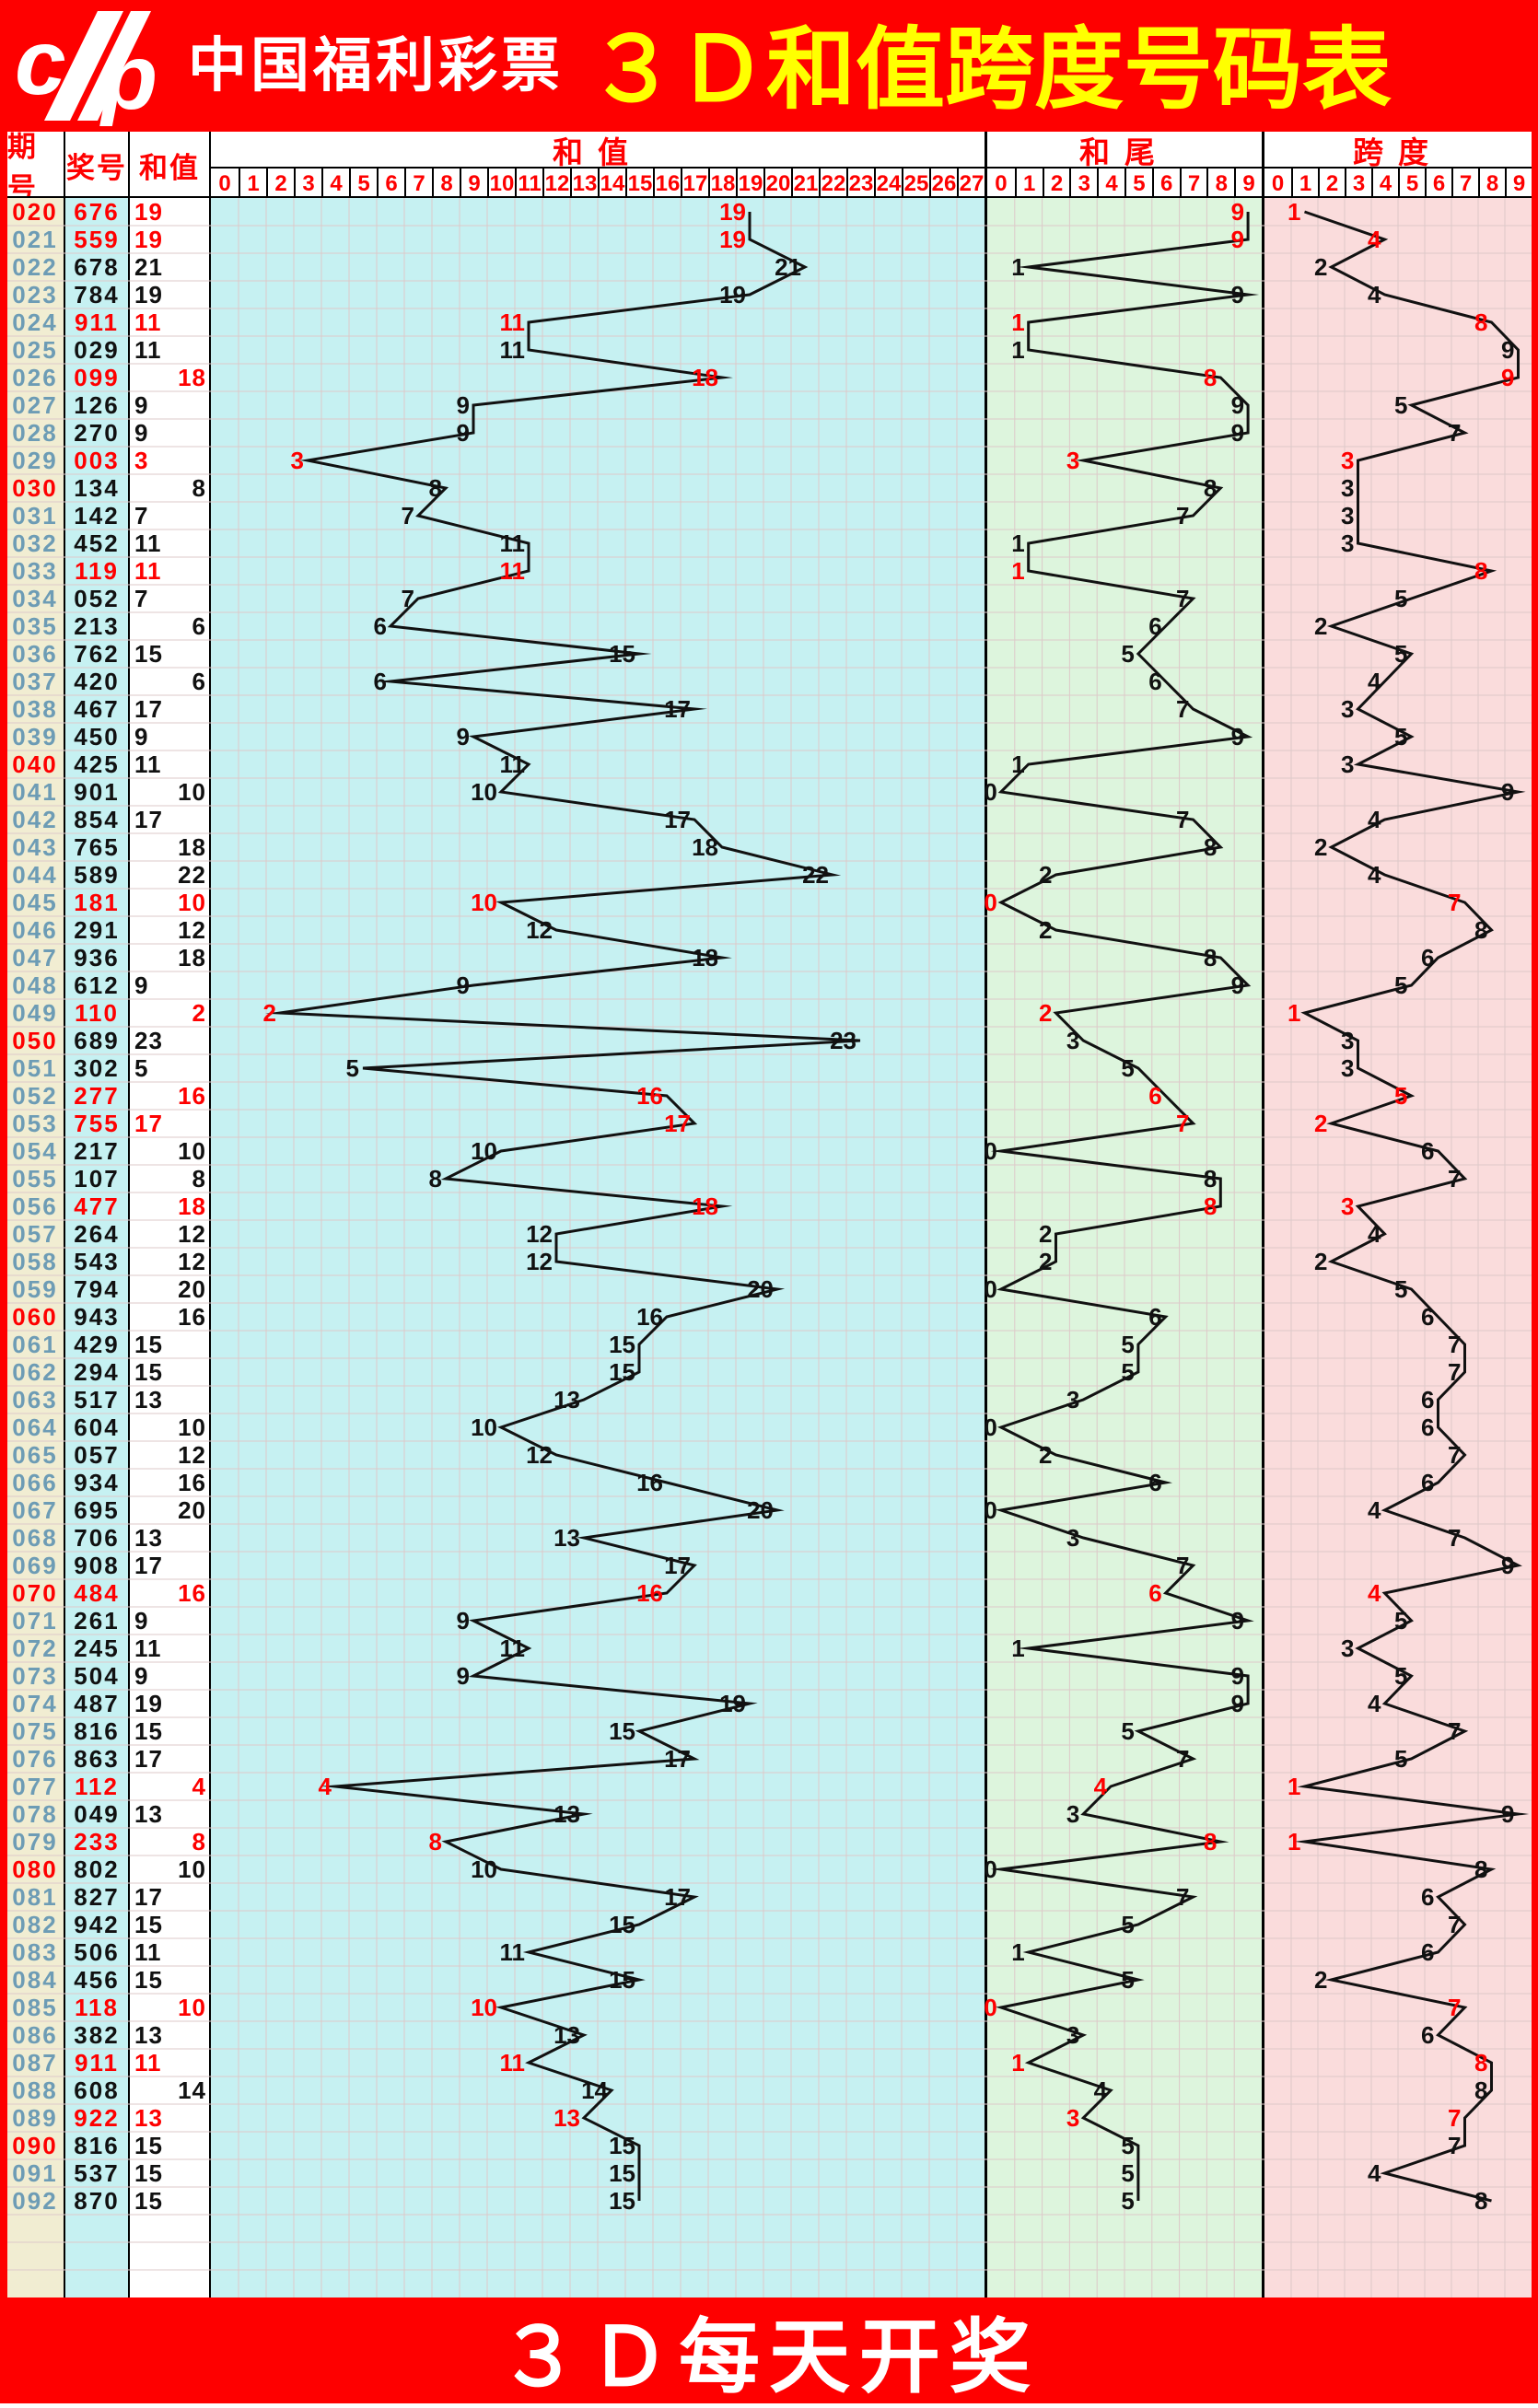  I want to click on line-under-ticks, so click(769, 197).